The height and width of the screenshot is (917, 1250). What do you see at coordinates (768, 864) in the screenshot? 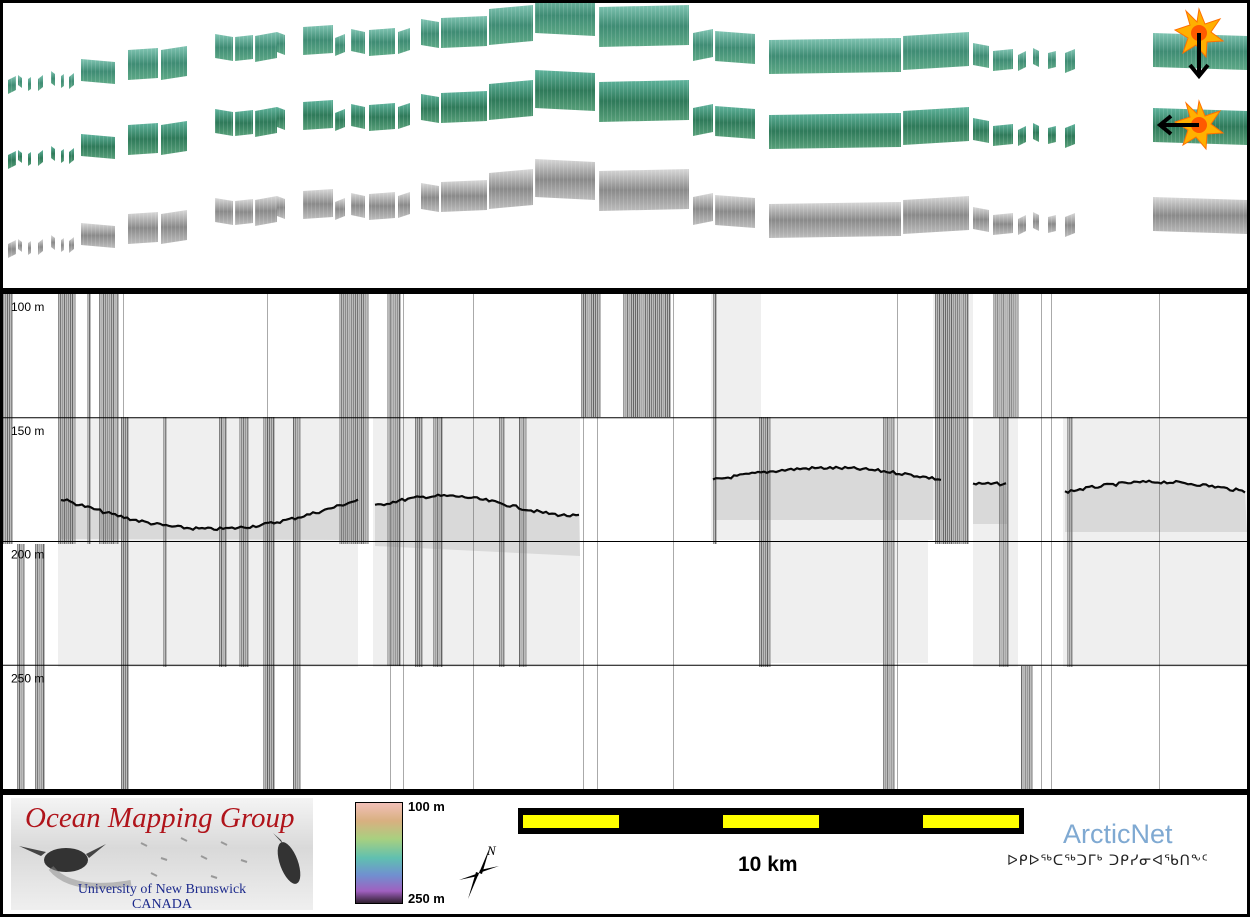
I see `scale-bar-label: 10 km` at bounding box center [768, 864].